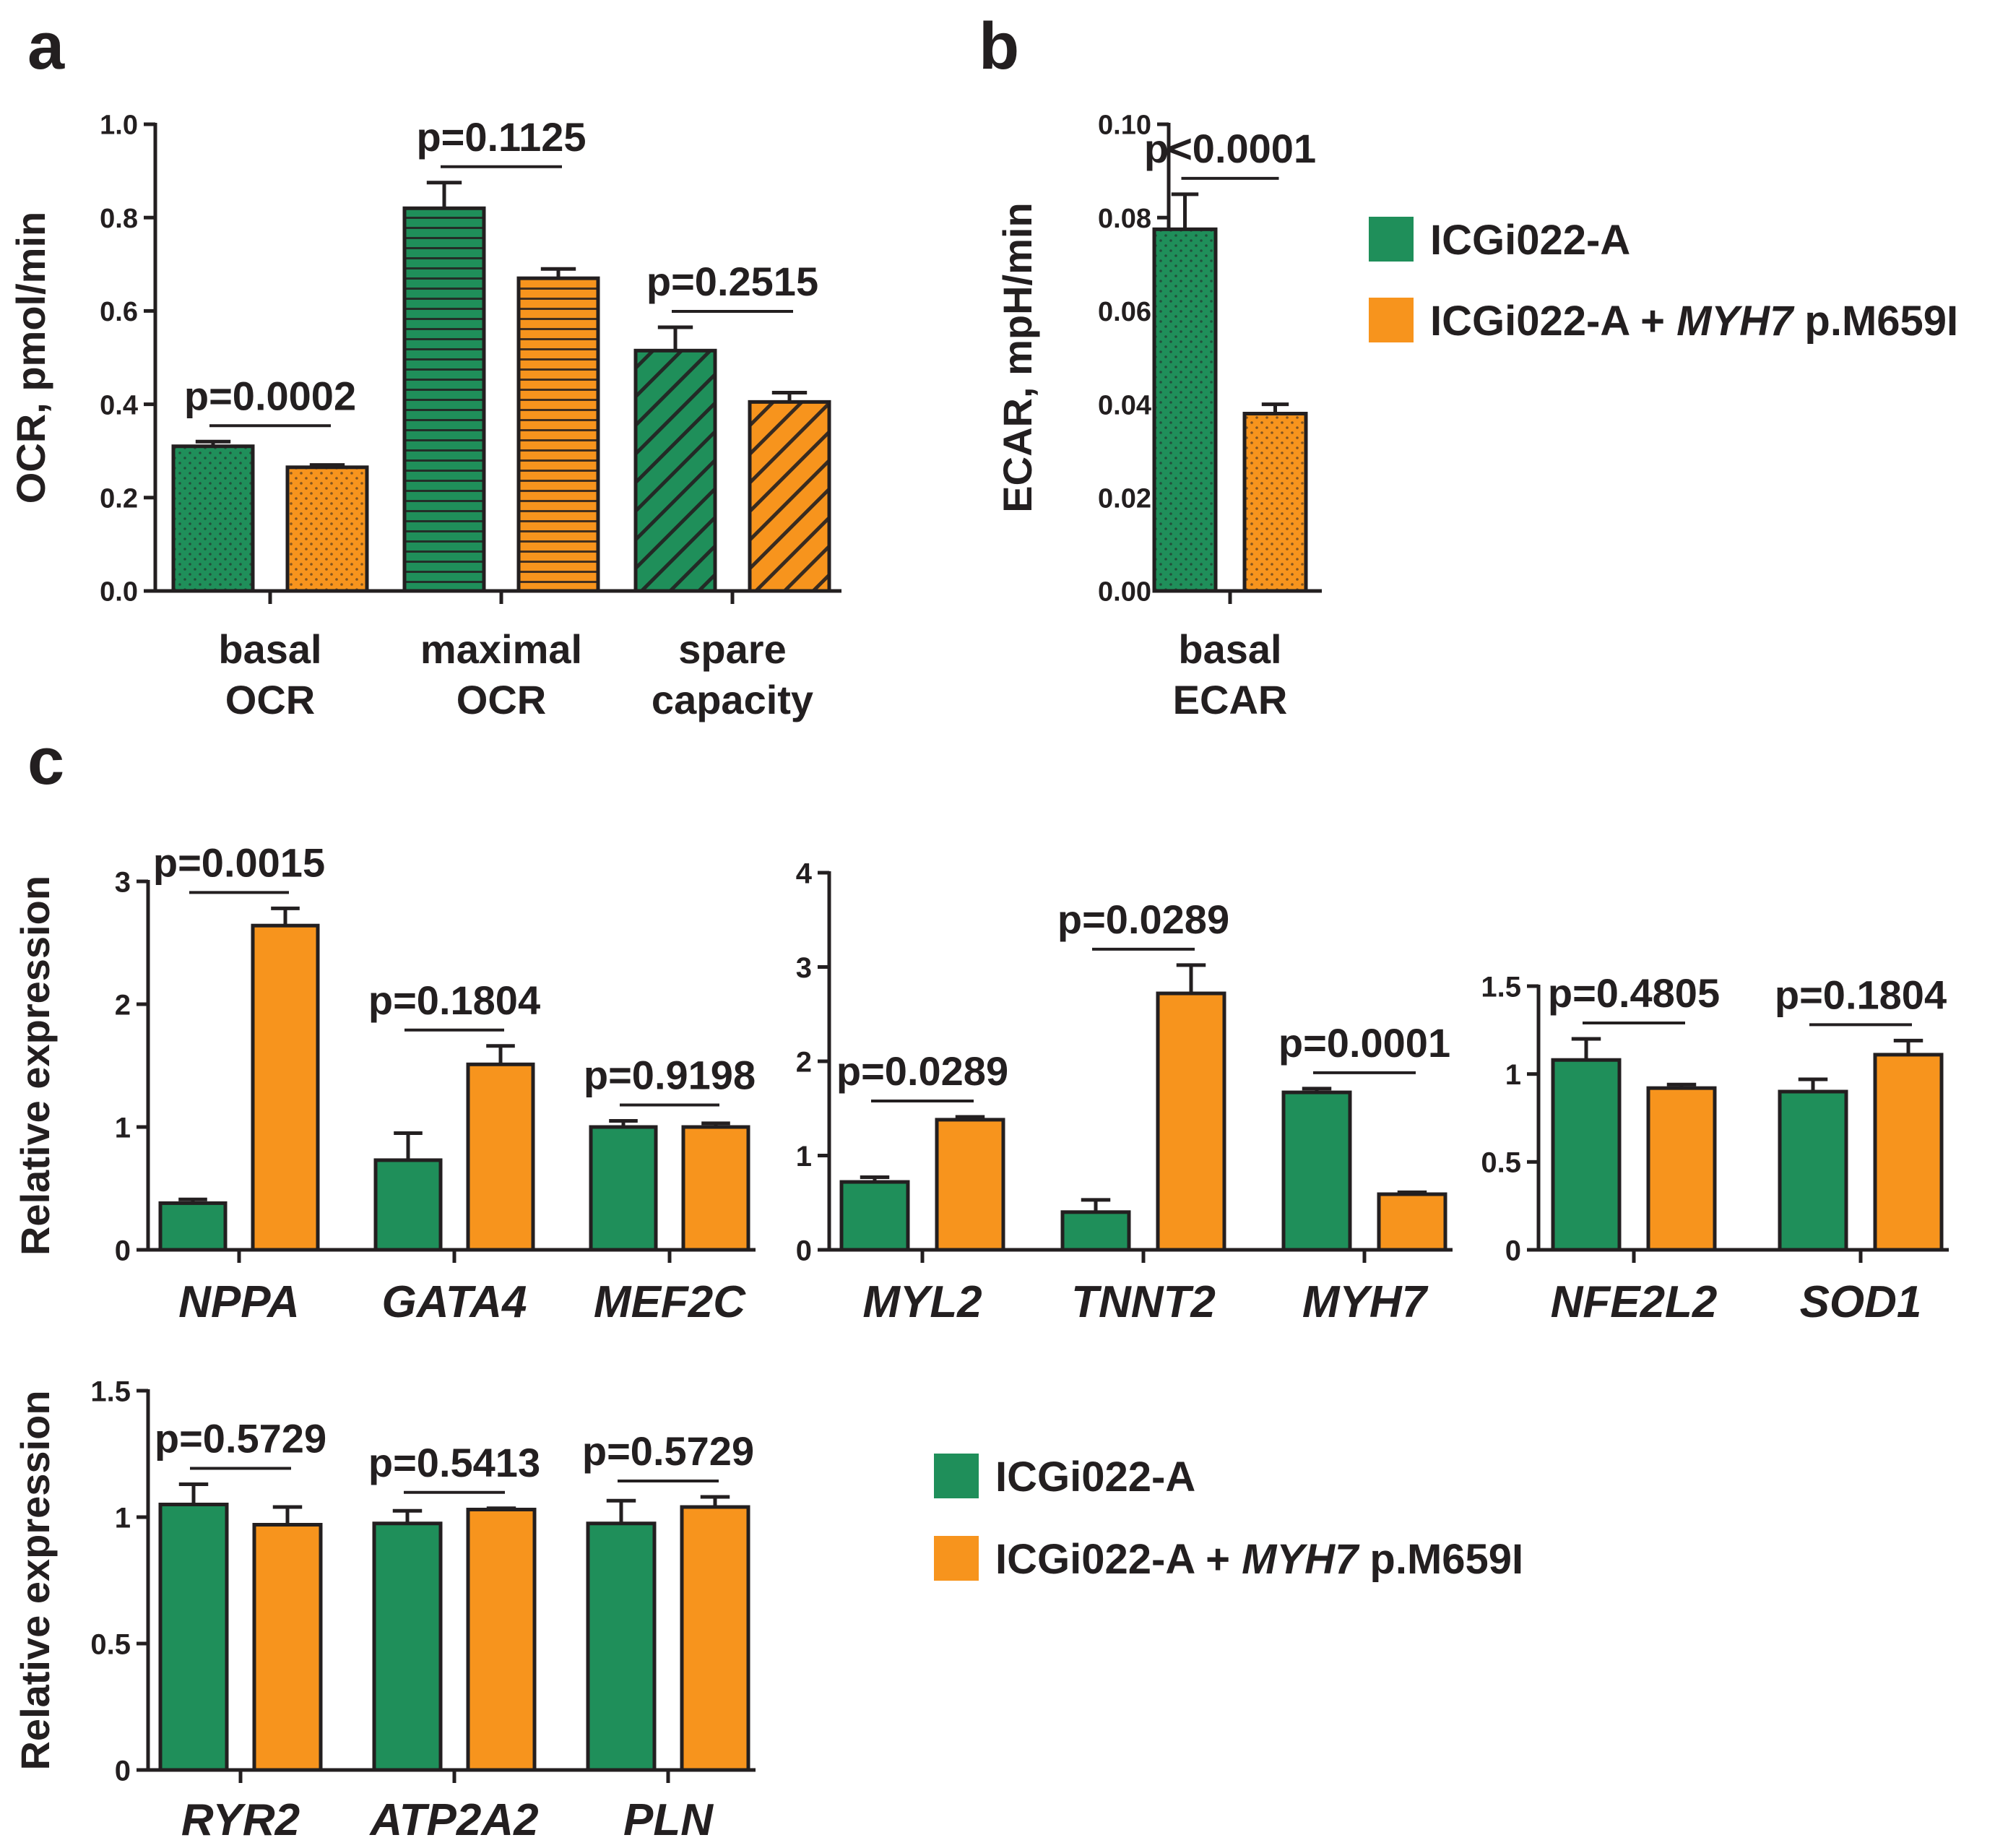 The width and height of the screenshot is (2008, 1848). What do you see at coordinates (46, 46) in the screenshot?
I see `panel-letter-a: a` at bounding box center [46, 46].